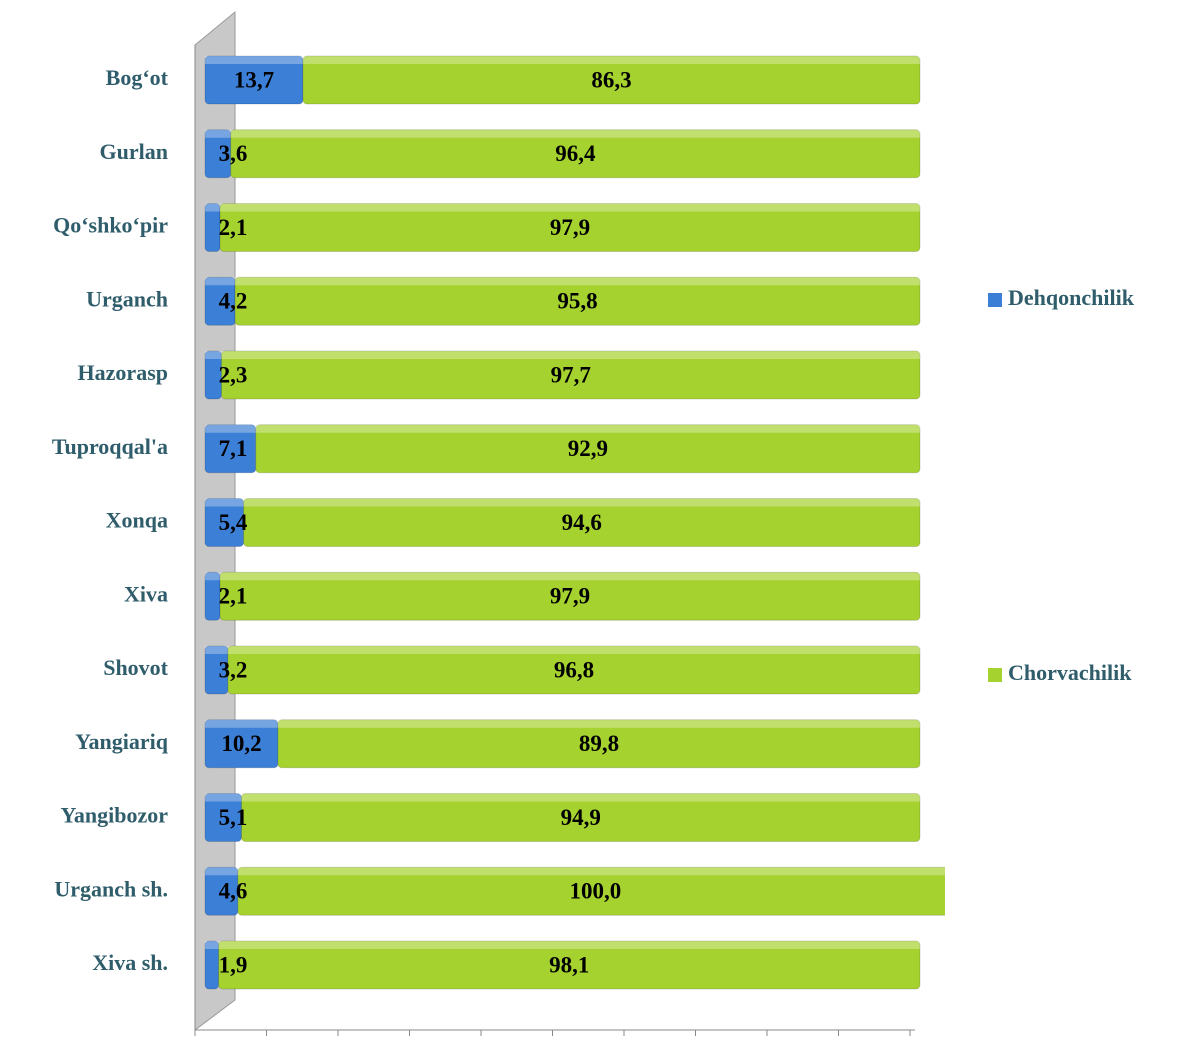 The image size is (1179, 1046). I want to click on category-label: Xiva sh., so click(130, 962).